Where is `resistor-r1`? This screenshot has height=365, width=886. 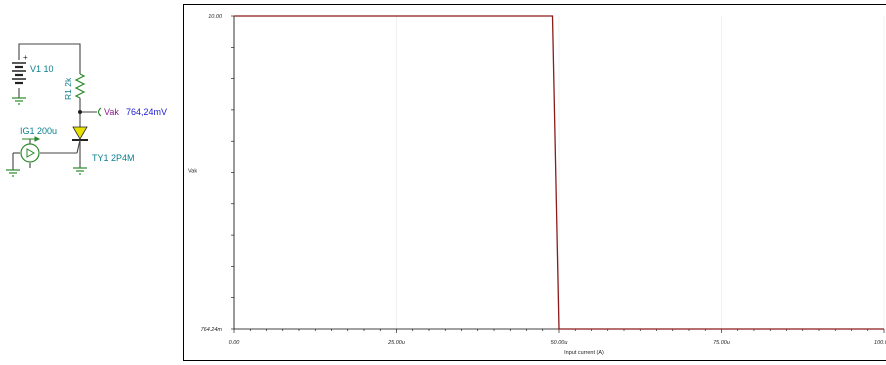
resistor-r1 is located at coordinates (80, 86).